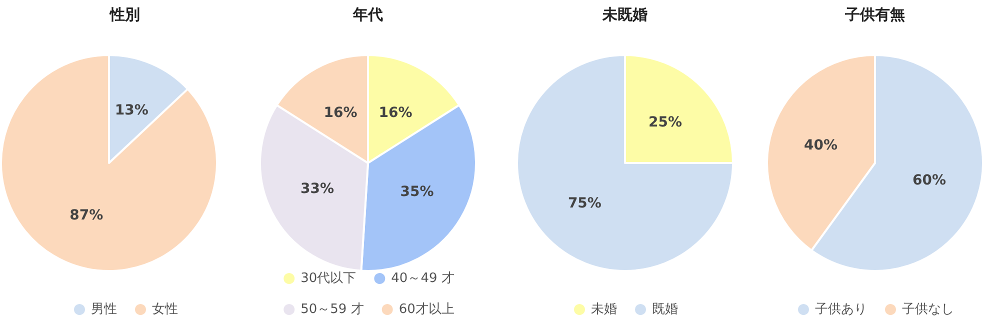 The height and width of the screenshot is (326, 1000). What do you see at coordinates (367, 15) in the screenshot?
I see `chart-title: 年代` at bounding box center [367, 15].